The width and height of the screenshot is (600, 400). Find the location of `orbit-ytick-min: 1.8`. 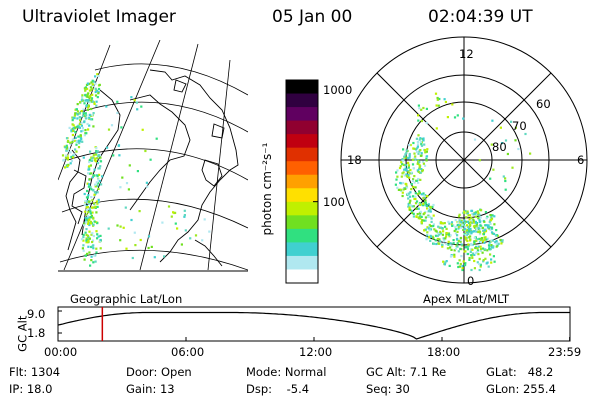

orbit-ytick-min: 1.8 is located at coordinates (36, 333).